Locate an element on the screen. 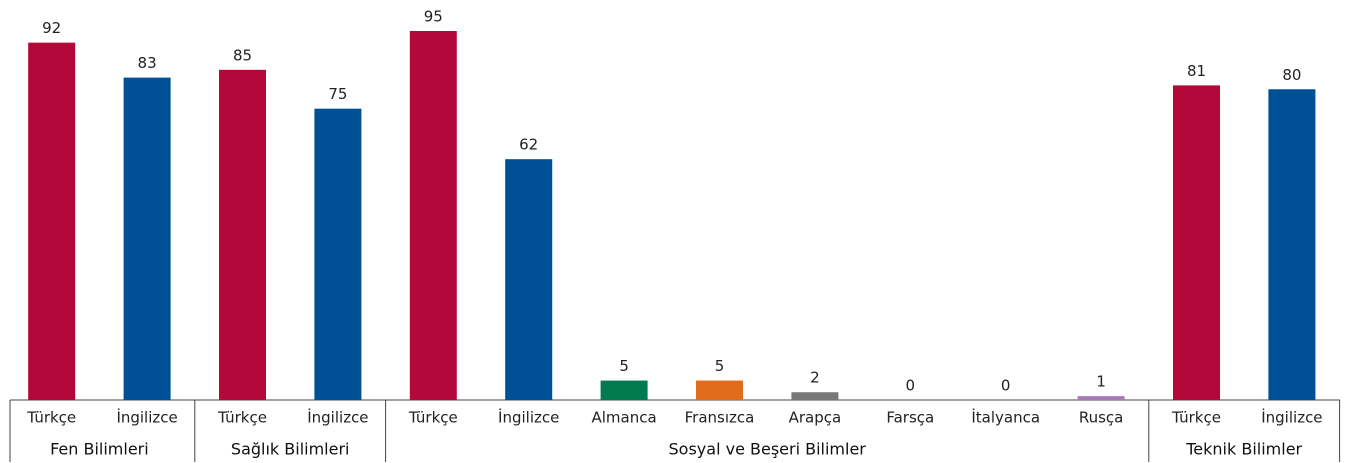  value-label: 75 is located at coordinates (337, 94).